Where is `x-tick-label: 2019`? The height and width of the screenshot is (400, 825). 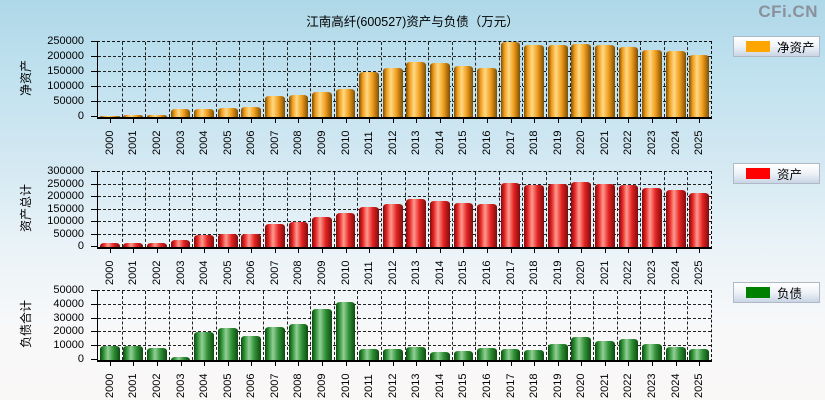 x-tick-label: 2019 is located at coordinates (557, 272).